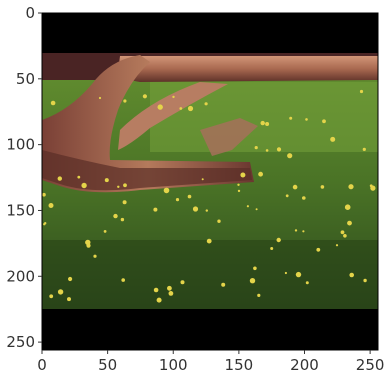 Image resolution: width=388 pixels, height=372 pixels. Describe the element at coordinates (229, 137) in the screenshot. I see `side-branch` at that location.